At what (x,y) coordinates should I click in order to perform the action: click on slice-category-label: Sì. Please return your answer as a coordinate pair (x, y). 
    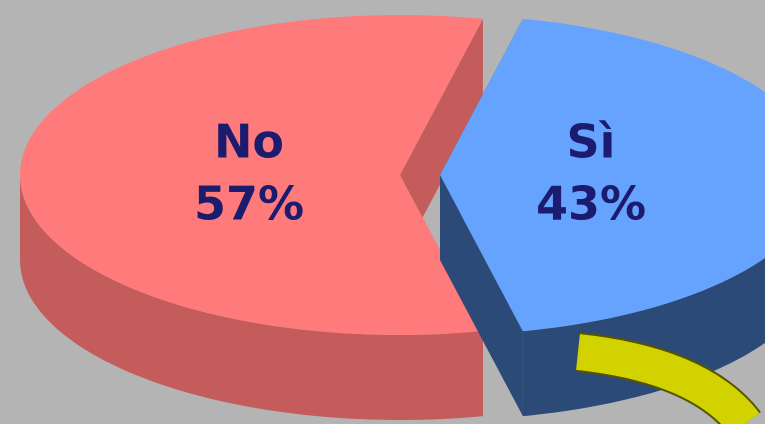
    Looking at the image, I should click on (591, 142).